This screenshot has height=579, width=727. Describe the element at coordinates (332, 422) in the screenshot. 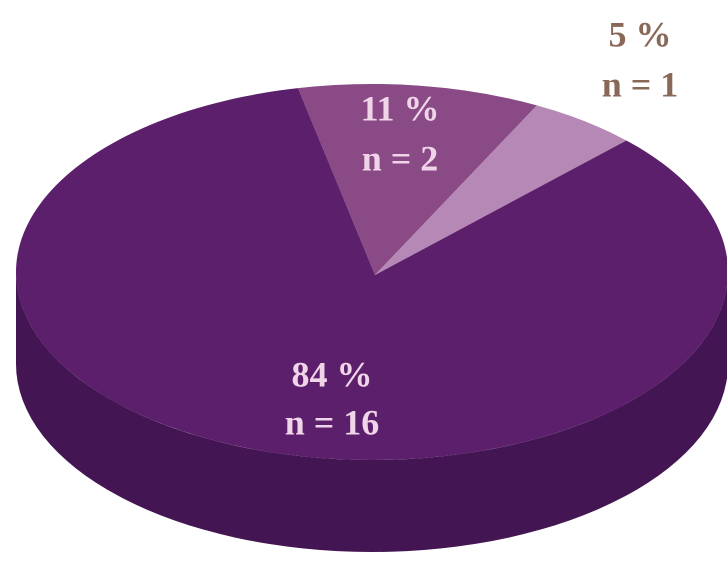

I see `count-label: n = 16` at that location.